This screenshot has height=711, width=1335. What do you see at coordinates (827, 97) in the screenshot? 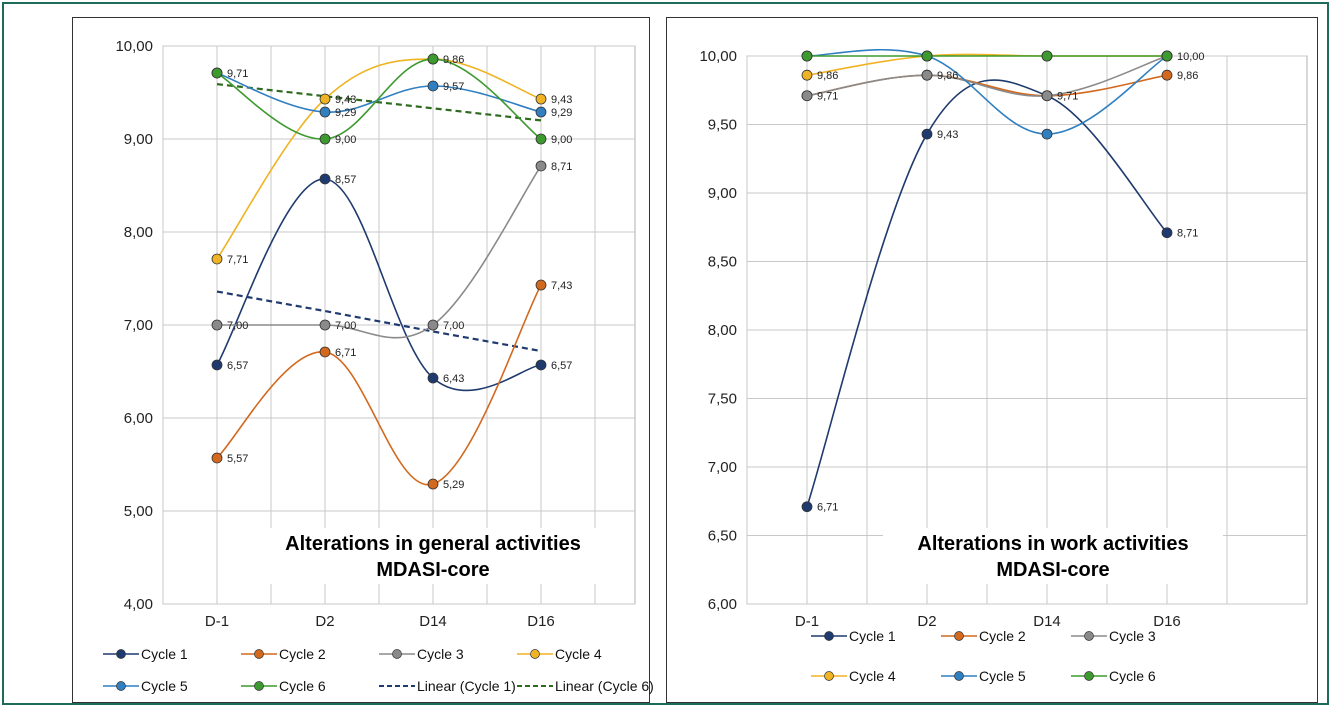
I see `data-label-cycle-3-d-1: 9,71` at bounding box center [827, 97].